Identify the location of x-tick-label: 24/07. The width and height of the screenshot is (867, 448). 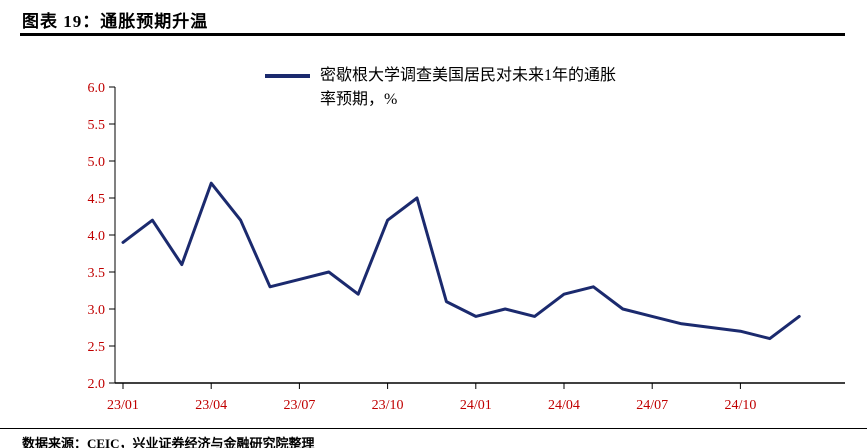
(652, 404).